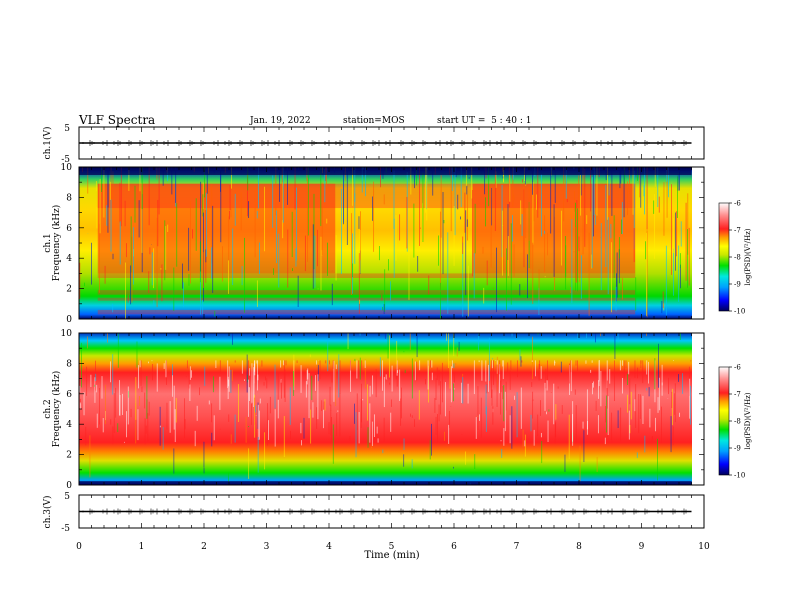  Describe the element at coordinates (67, 244) in the screenshot. I see `ch1-frequency-tick-labels: 0 2 4 6 8 10` at that location.